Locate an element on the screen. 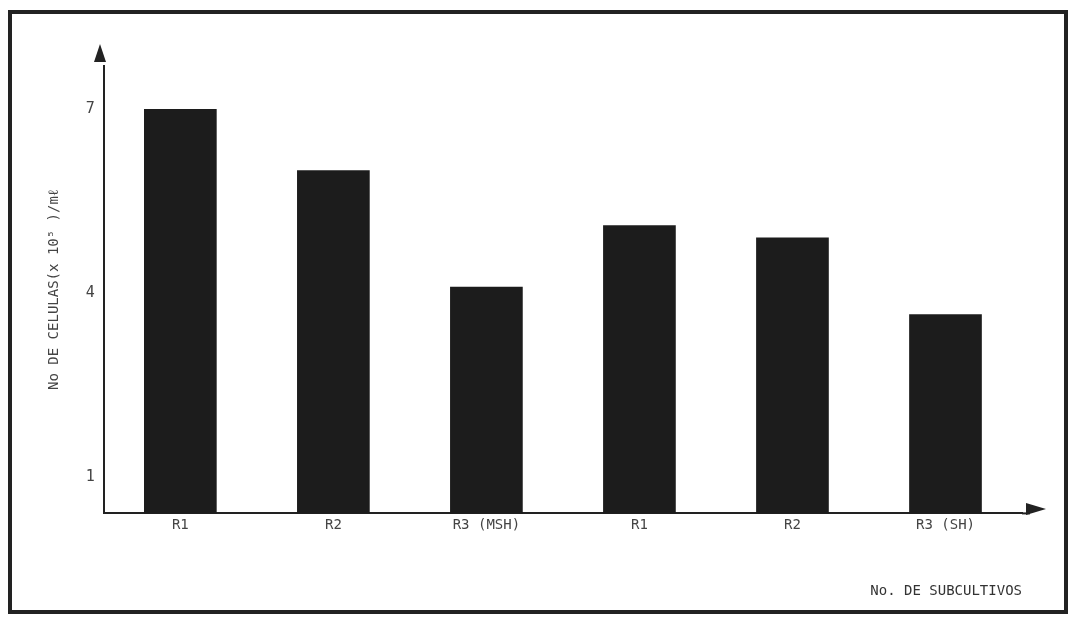 Image resolution: width=1080 pixels, height=624 pixels. y-tick-label: 4 is located at coordinates (90, 291).